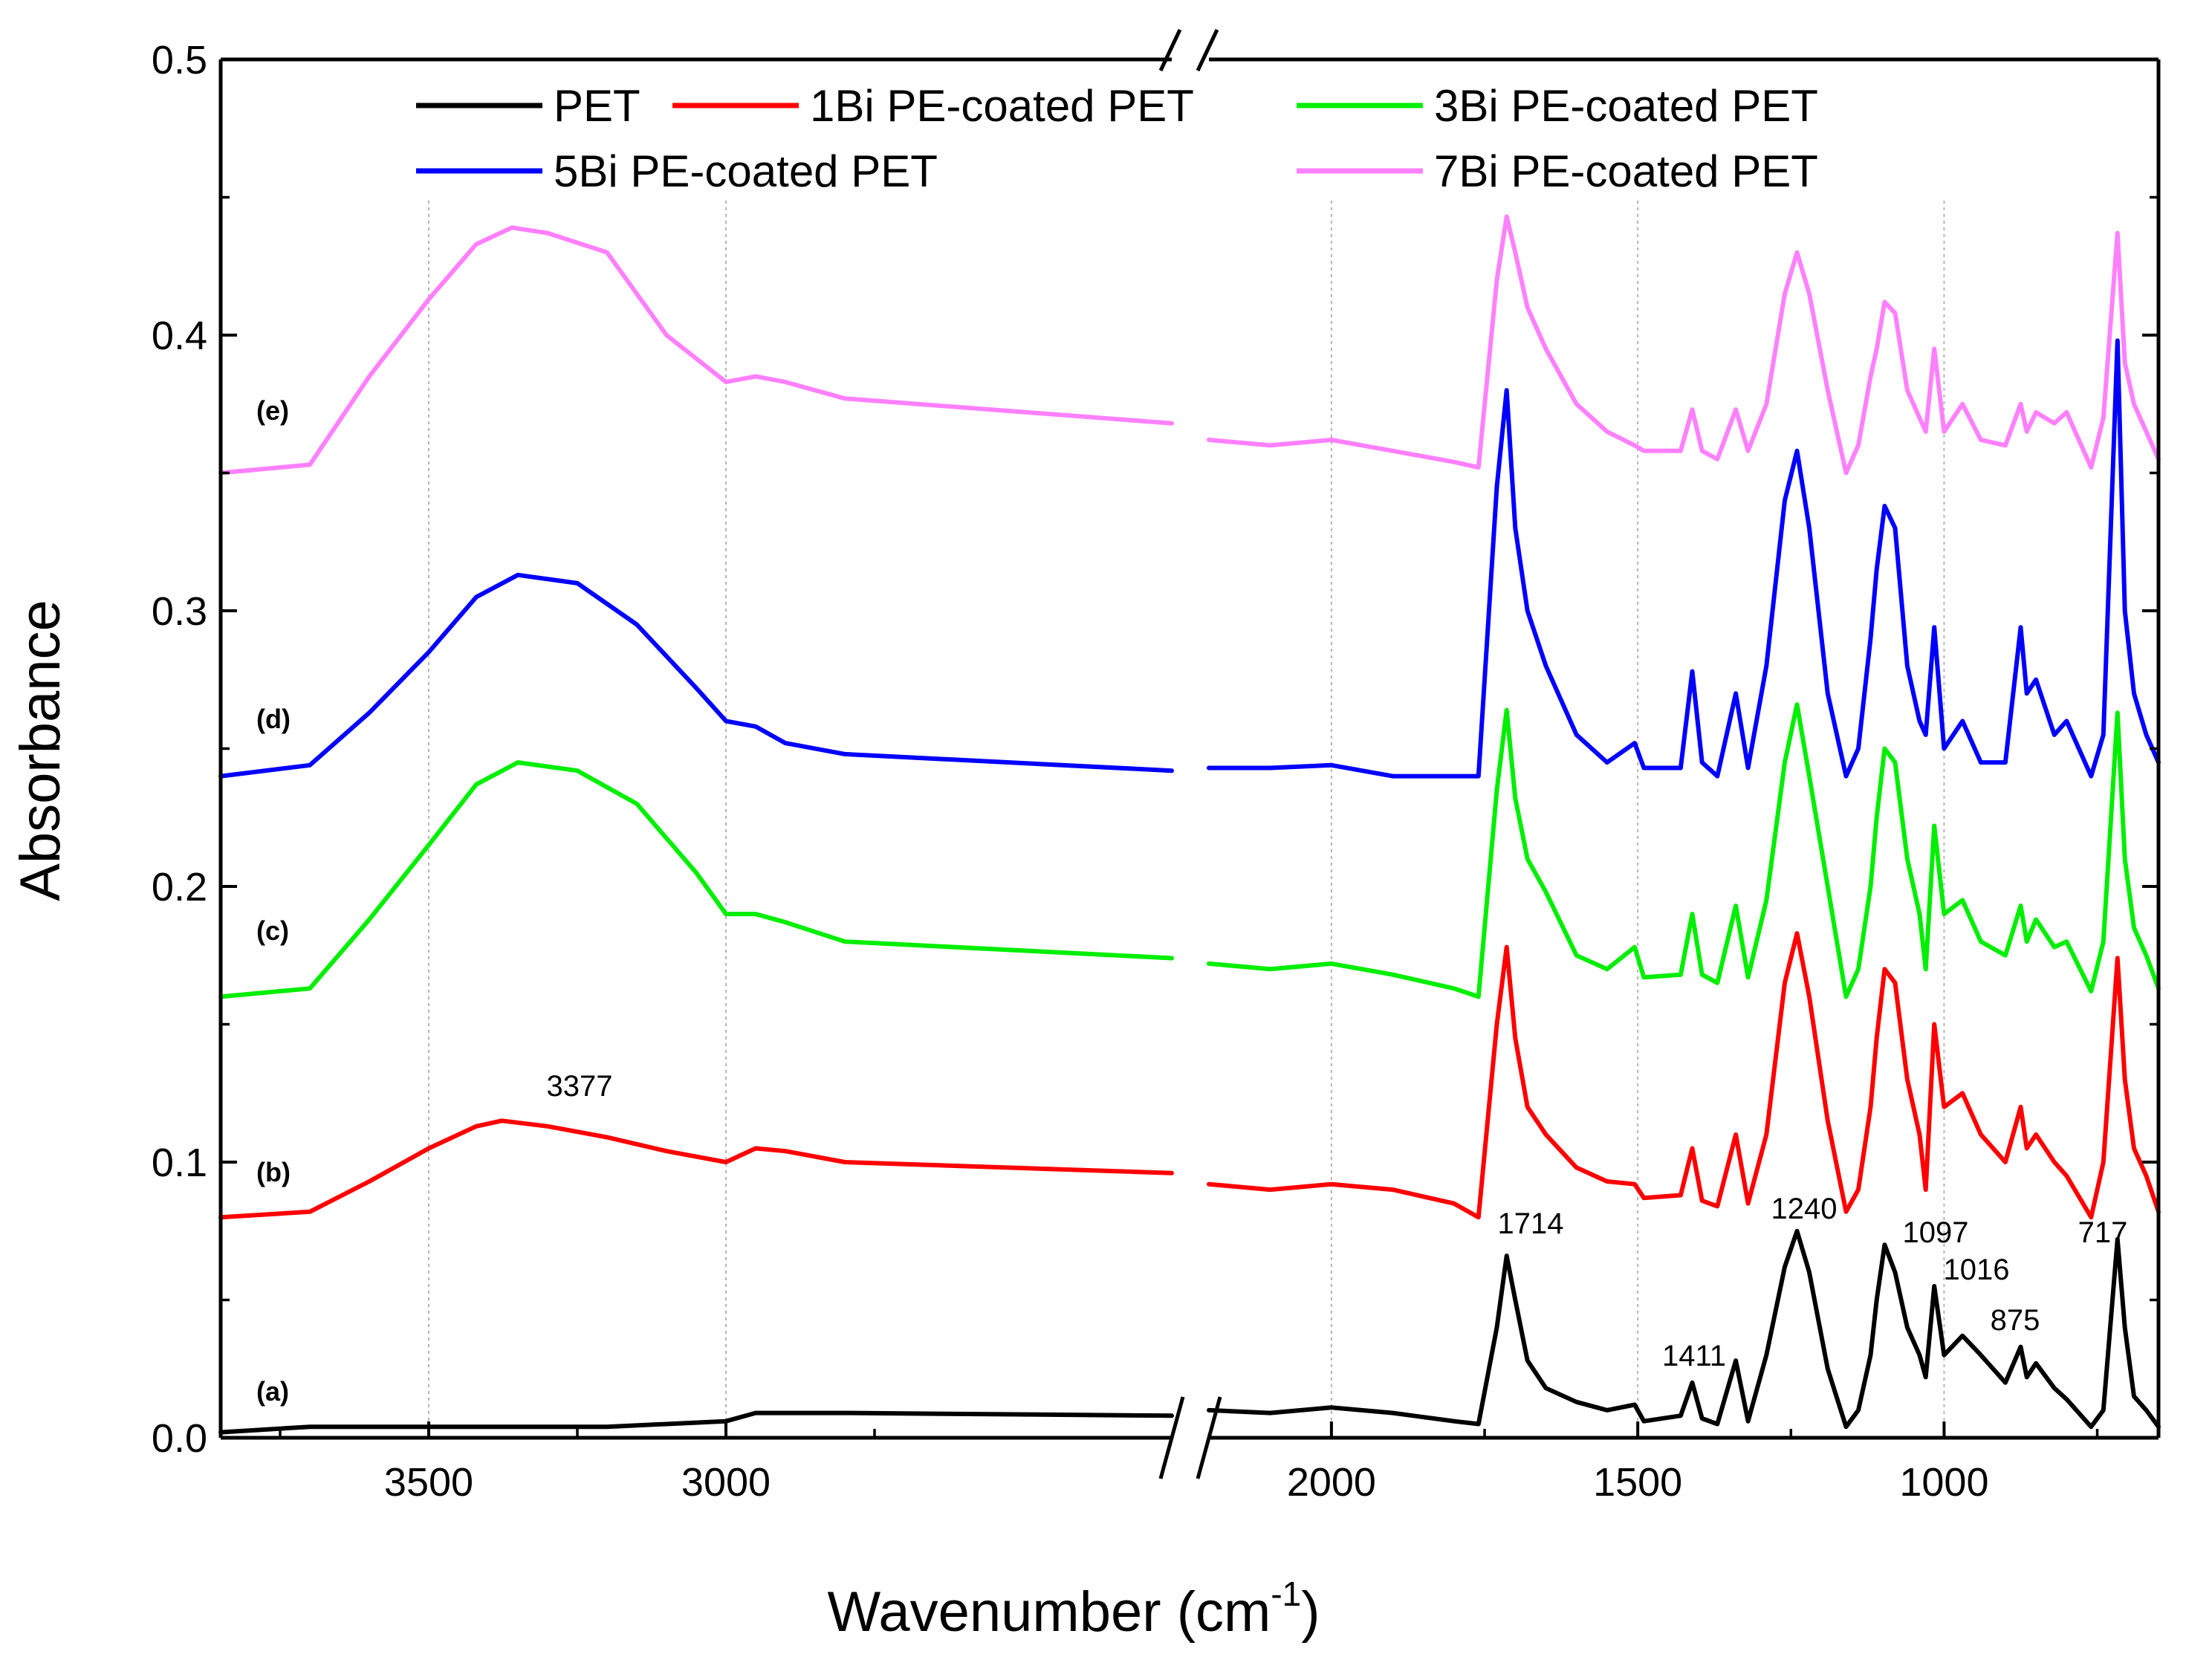 This screenshot has width=2186, height=1680. Describe the element at coordinates (273, 719) in the screenshot. I see `curve-label-d: (d)` at that location.